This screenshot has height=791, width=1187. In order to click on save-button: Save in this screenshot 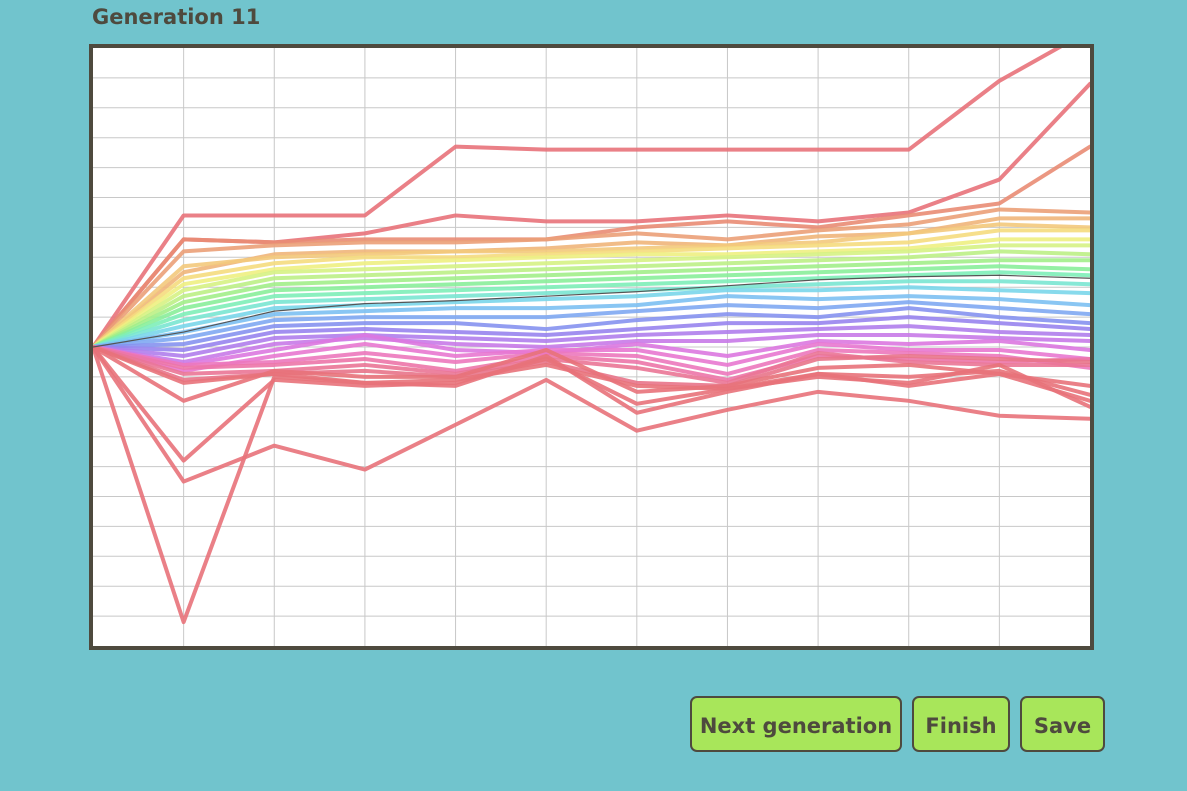, I will do `click(1062, 724)`.